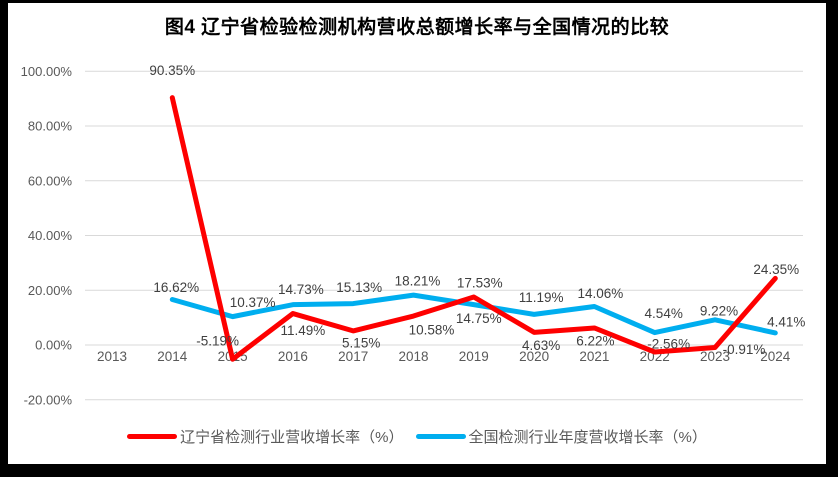 This screenshot has height=477, width=838. What do you see at coordinates (594, 356) in the screenshot?
I see `x-axis-year-label: 2021` at bounding box center [594, 356].